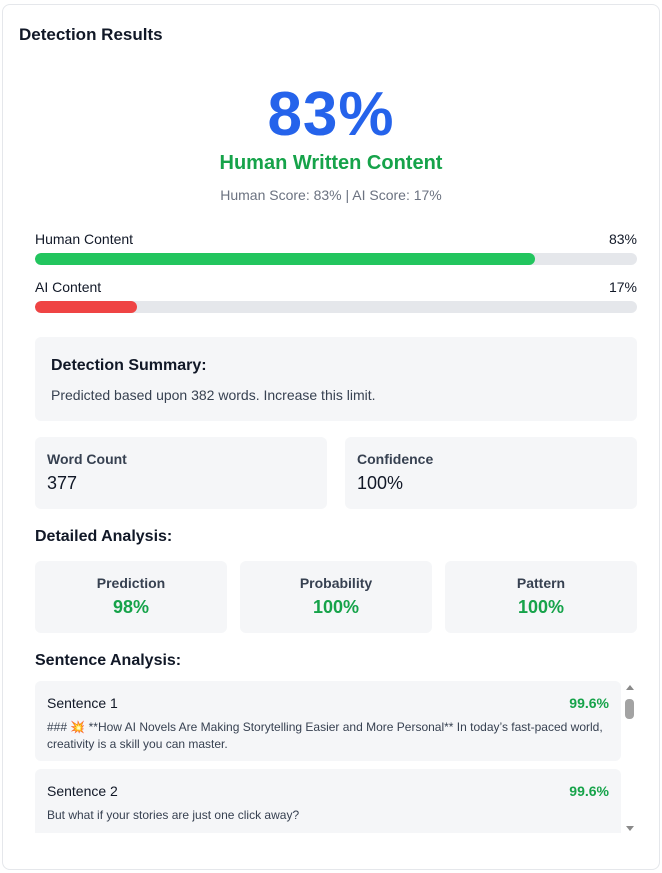 The width and height of the screenshot is (662, 873). I want to click on human-content-fill, so click(285, 259).